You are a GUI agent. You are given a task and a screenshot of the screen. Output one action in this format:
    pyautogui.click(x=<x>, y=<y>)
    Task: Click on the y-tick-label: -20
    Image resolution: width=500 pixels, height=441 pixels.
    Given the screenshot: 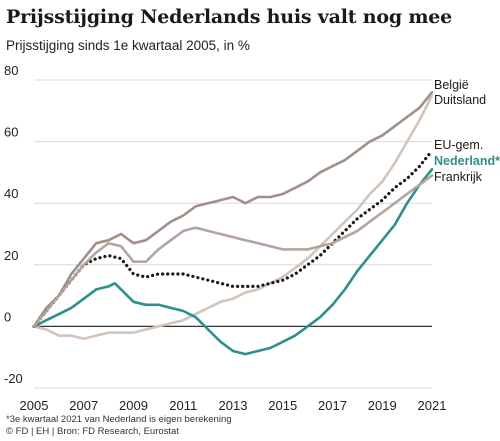 What is the action you would take?
    pyautogui.click(x=13, y=378)
    